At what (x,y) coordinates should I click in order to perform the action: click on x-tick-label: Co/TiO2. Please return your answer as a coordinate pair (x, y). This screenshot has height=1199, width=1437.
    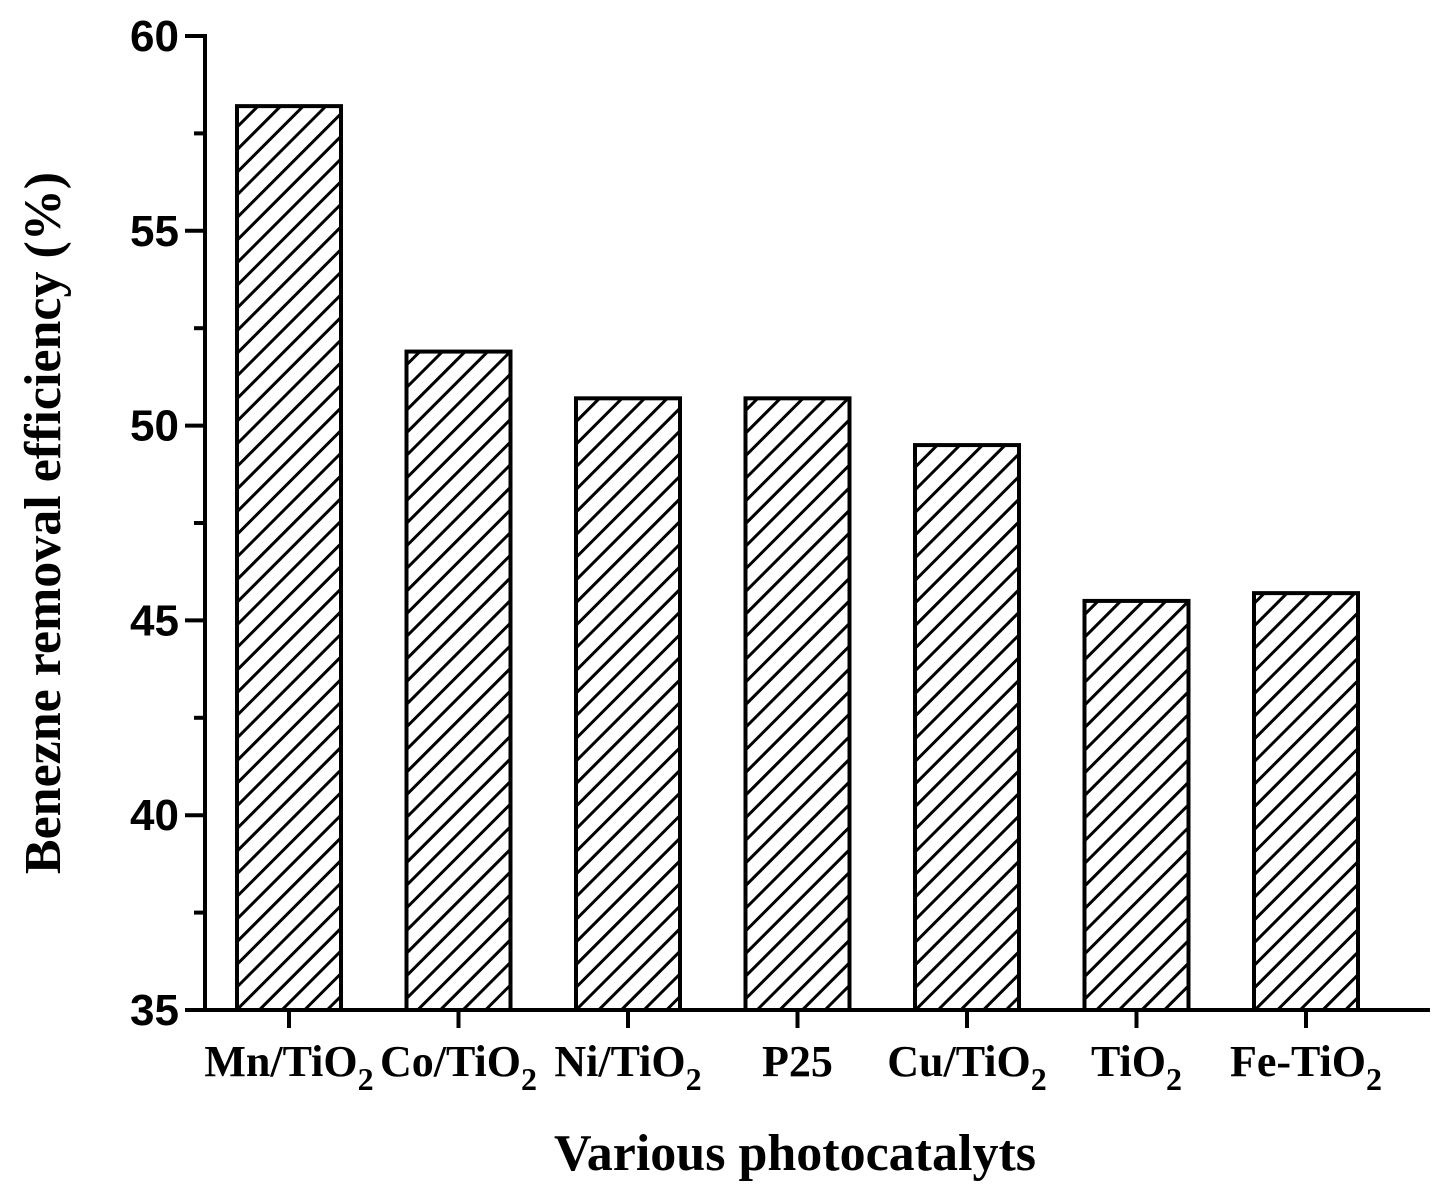
    Looking at the image, I should click on (458, 1067).